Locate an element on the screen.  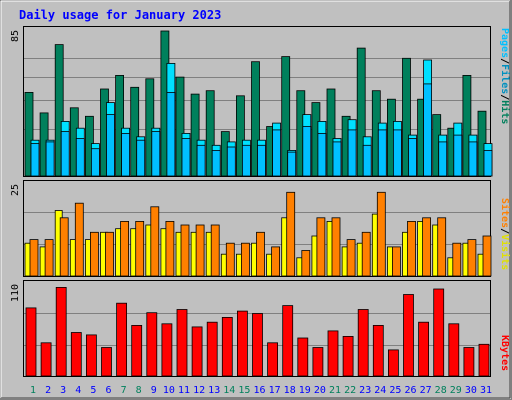
x-label-day-19: 19 is located at coordinates (305, 390).